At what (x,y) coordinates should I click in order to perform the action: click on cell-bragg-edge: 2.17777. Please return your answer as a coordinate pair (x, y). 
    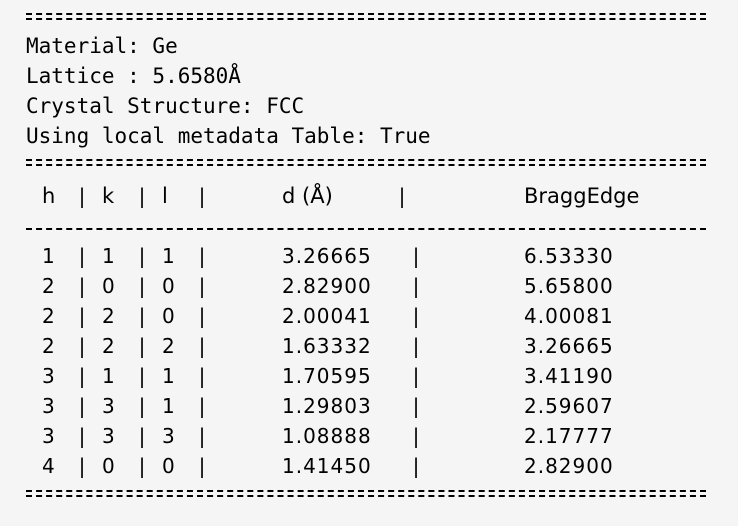
    Looking at the image, I should click on (569, 436).